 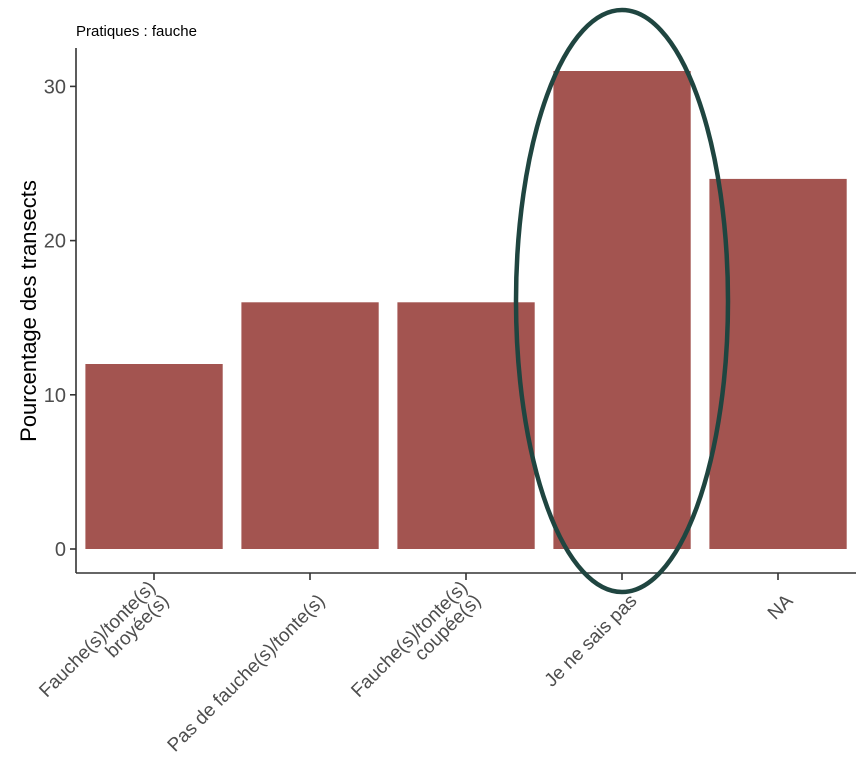 I want to click on y-tick-label: 20, so click(x=55, y=242).